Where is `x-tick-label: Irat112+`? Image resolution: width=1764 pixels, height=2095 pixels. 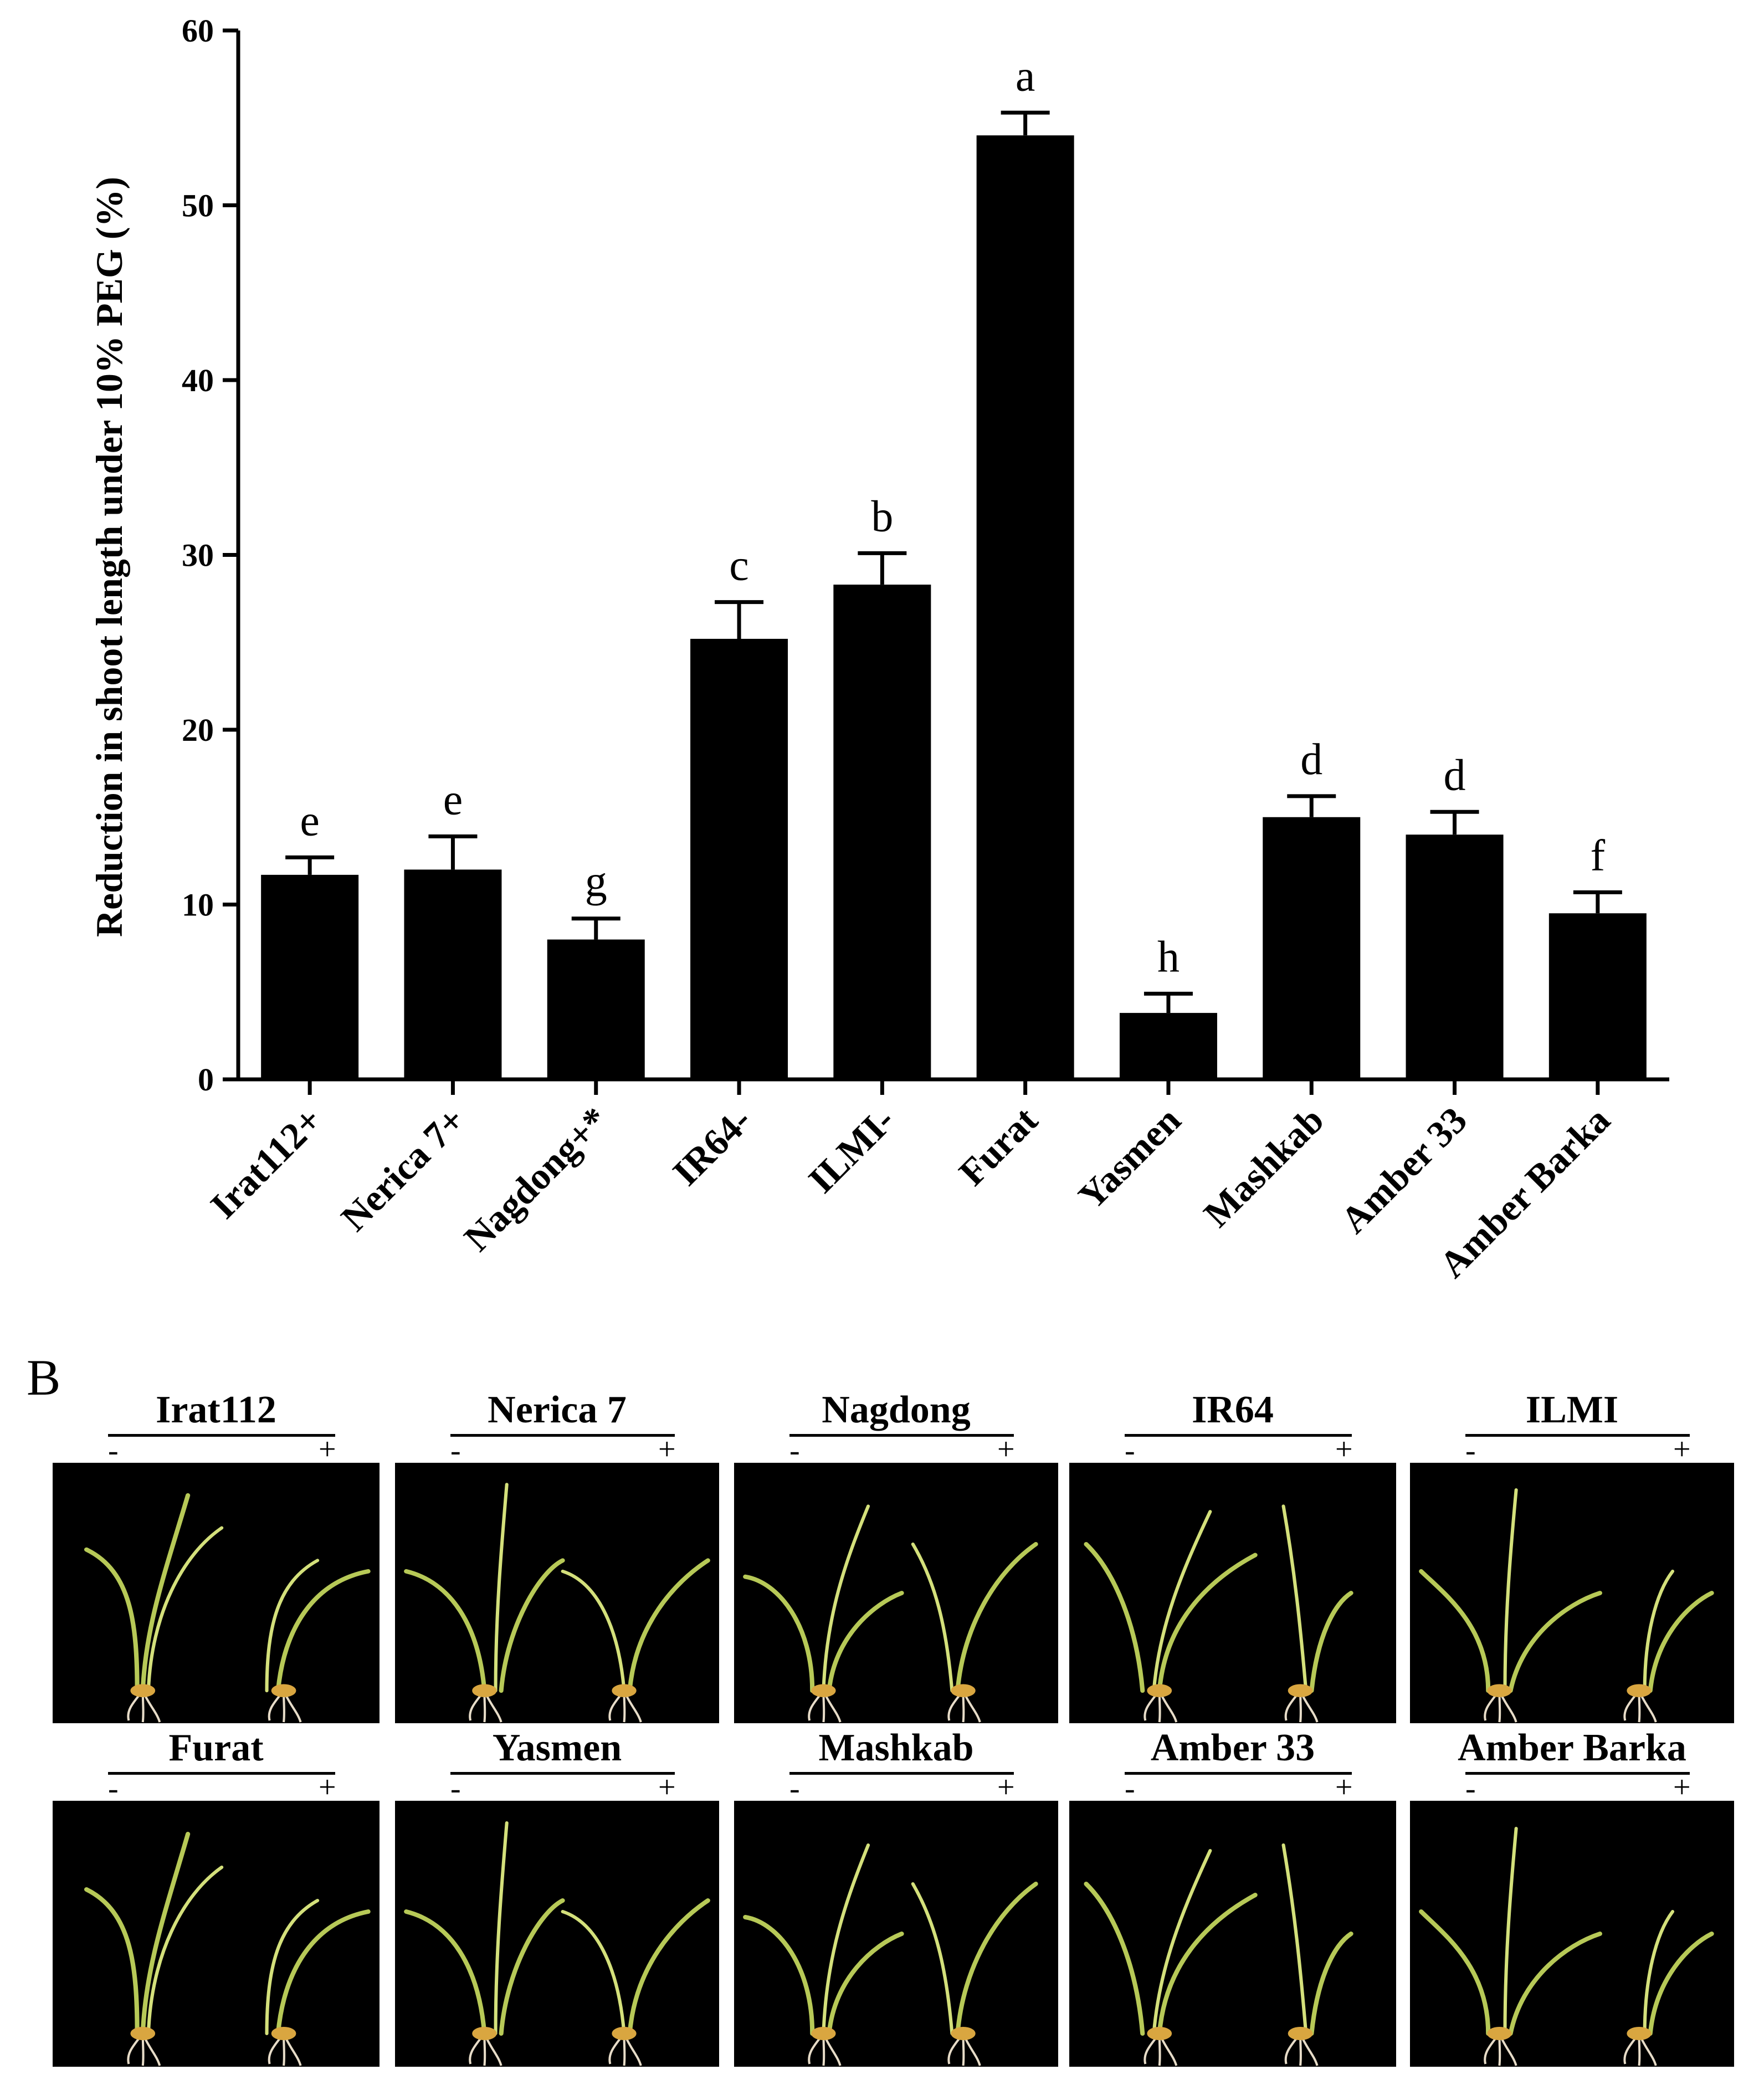
x-tick-label: Irat112+ is located at coordinates (266, 1163).